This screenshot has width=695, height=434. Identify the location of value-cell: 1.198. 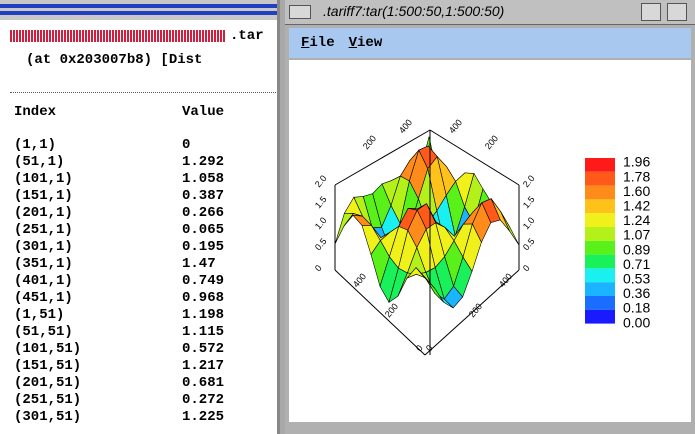
(203, 315).